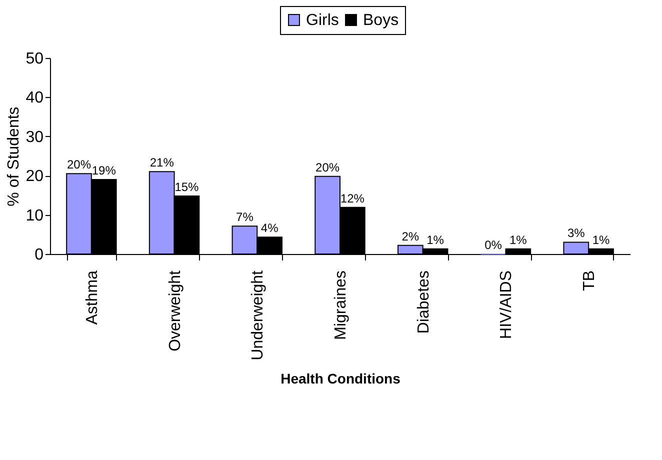 This screenshot has height=460, width=662. I want to click on data-label: 0%, so click(493, 245).